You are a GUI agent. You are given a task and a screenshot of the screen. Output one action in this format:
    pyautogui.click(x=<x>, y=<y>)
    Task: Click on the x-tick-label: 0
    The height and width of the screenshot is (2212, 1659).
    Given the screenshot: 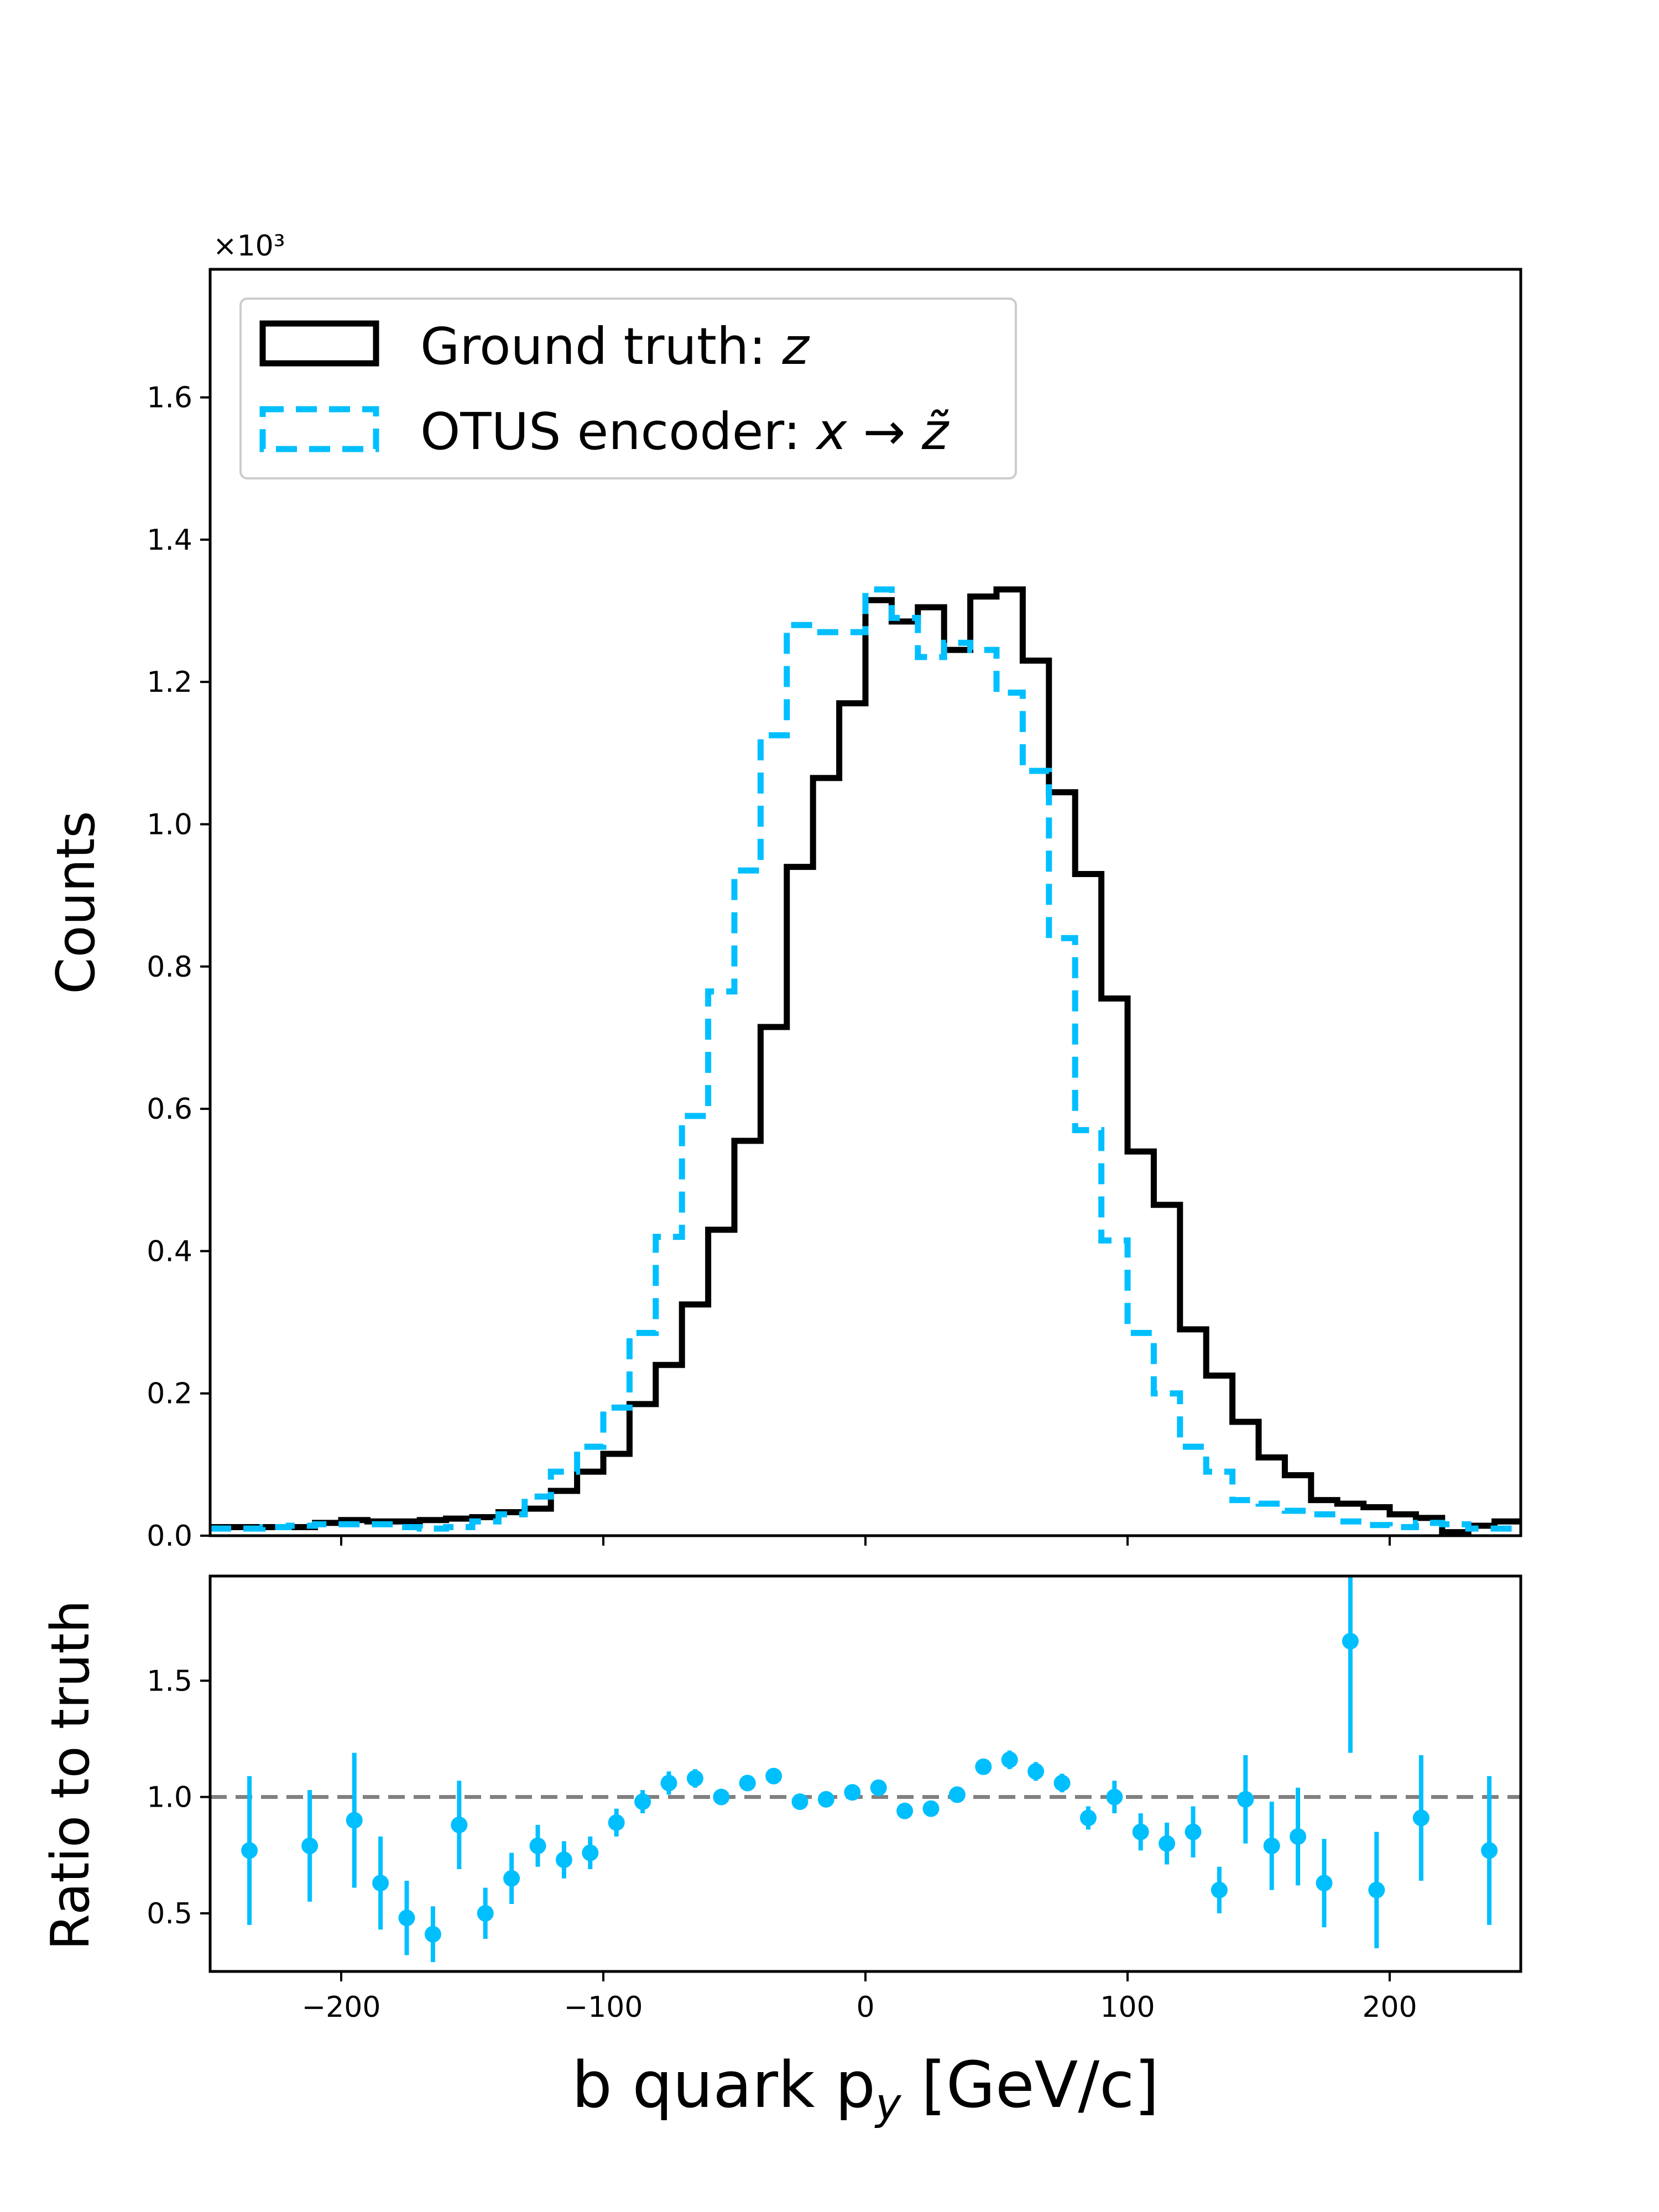 What is the action you would take?
    pyautogui.click(x=865, y=2008)
    